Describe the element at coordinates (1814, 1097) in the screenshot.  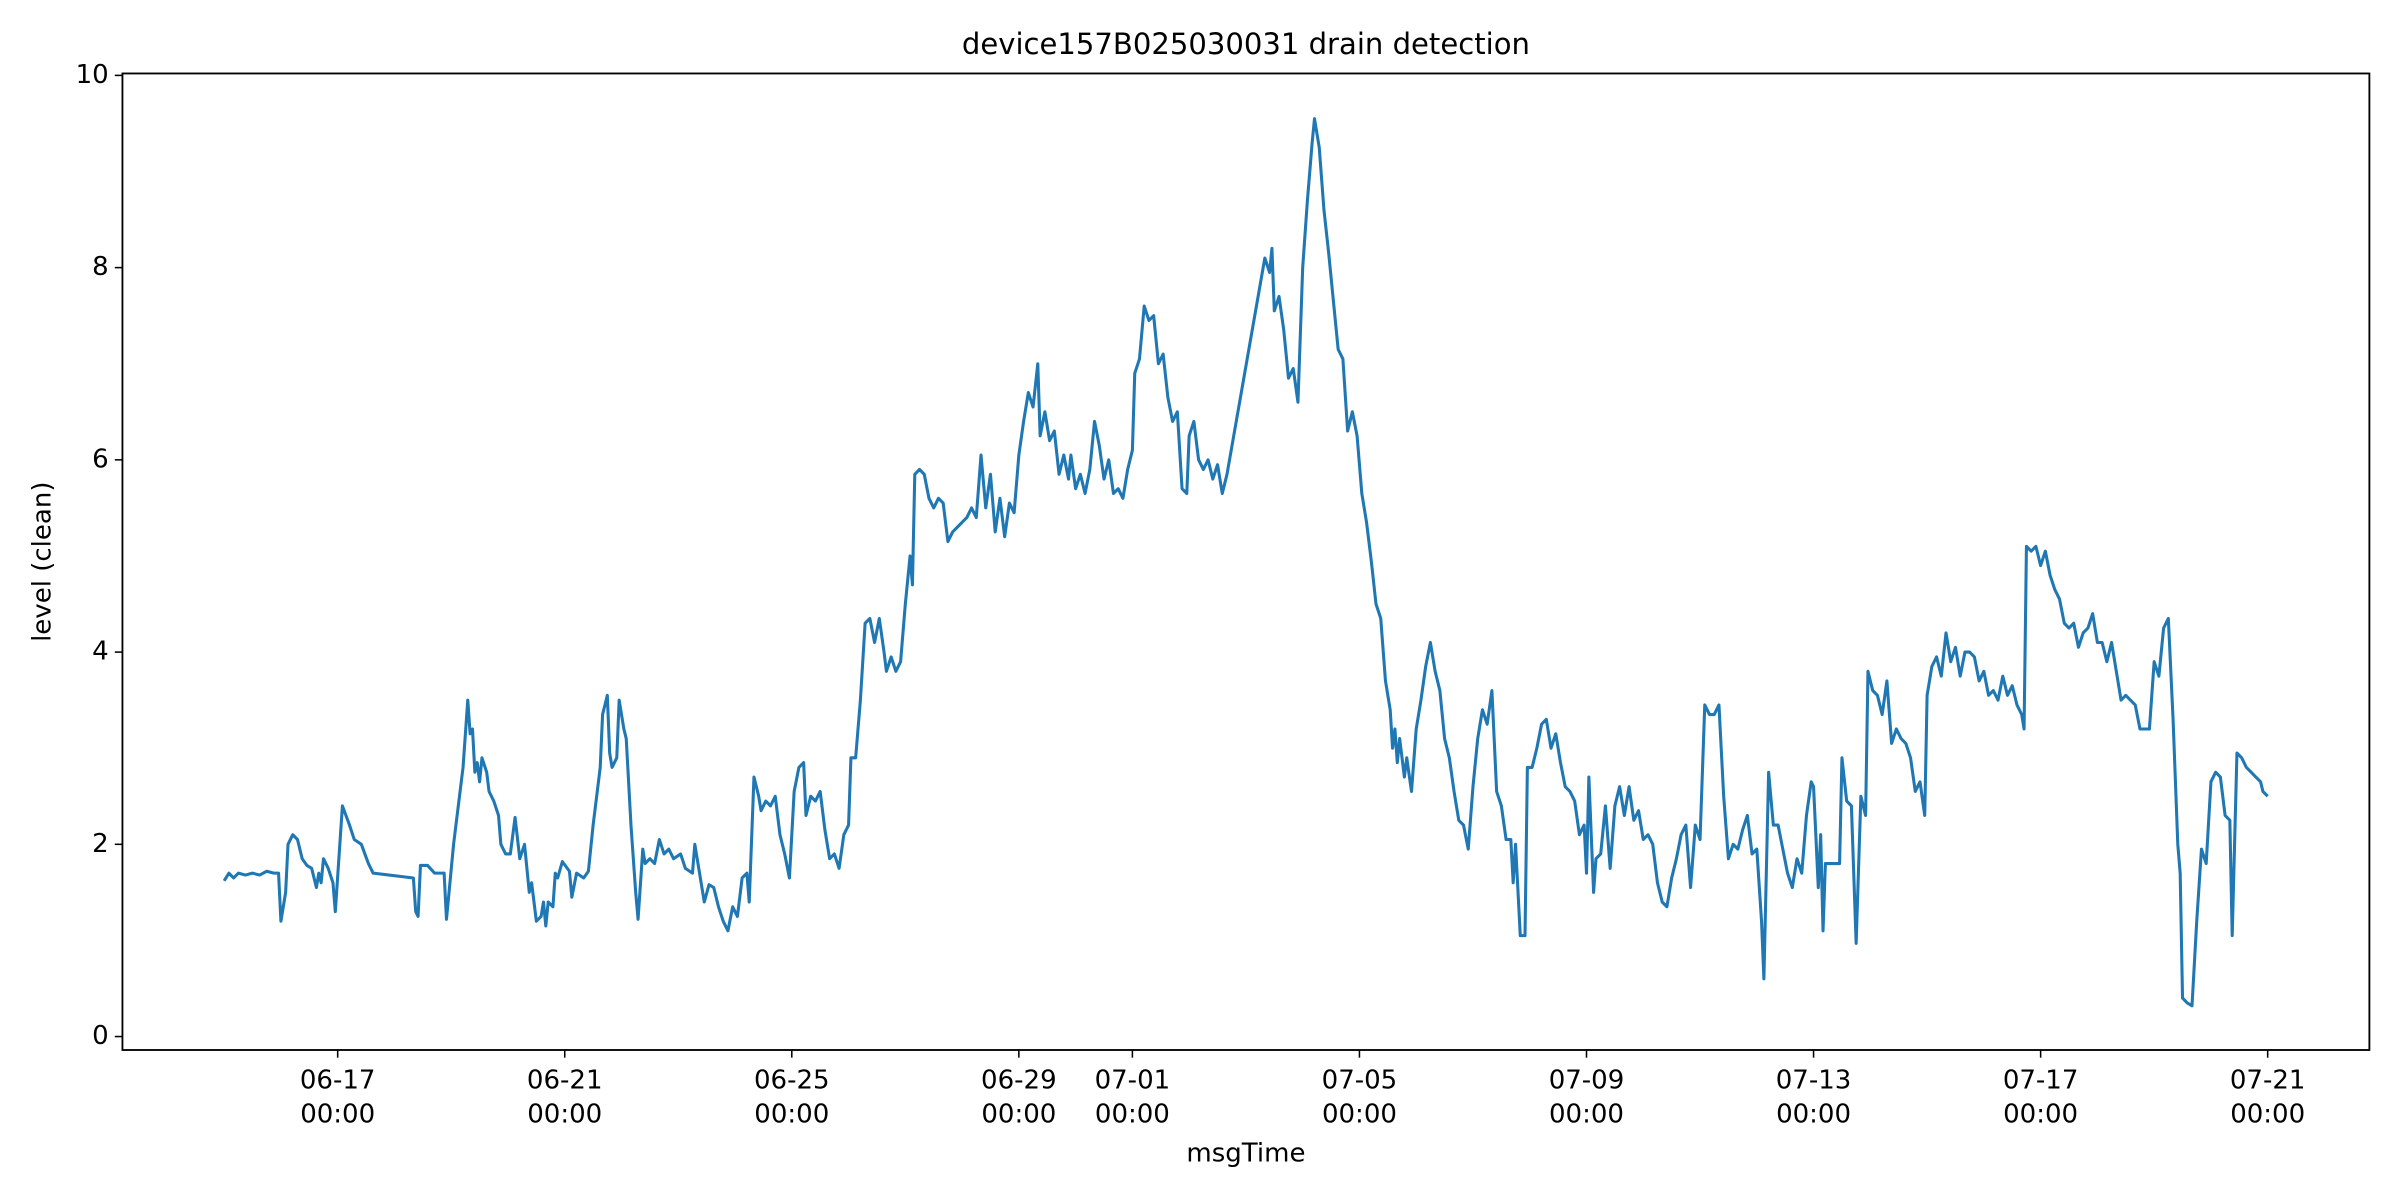
I see `x-tick-label: 07-13 00:00` at that location.